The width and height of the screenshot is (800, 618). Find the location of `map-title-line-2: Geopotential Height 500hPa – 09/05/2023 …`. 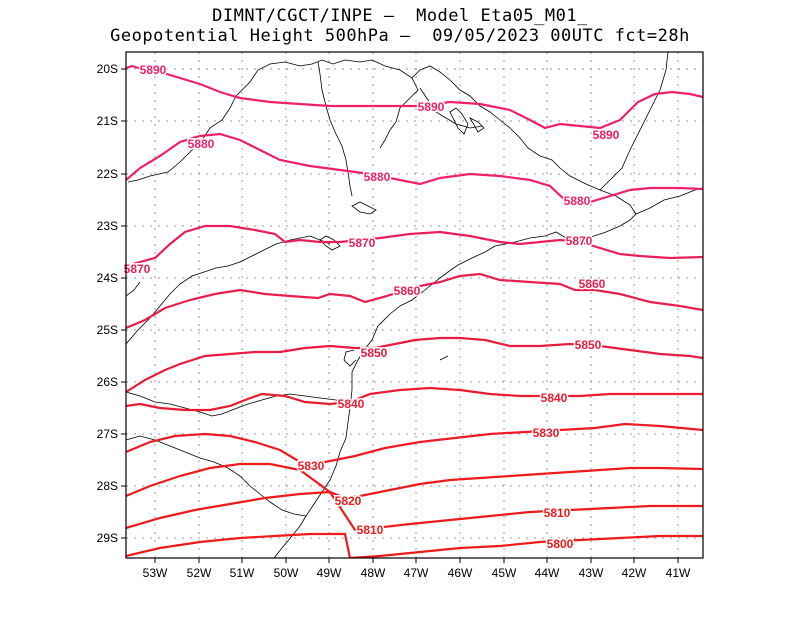

map-title-line-2: Geopotential Height 500hPa – 09/05/2023 … is located at coordinates (400, 36).